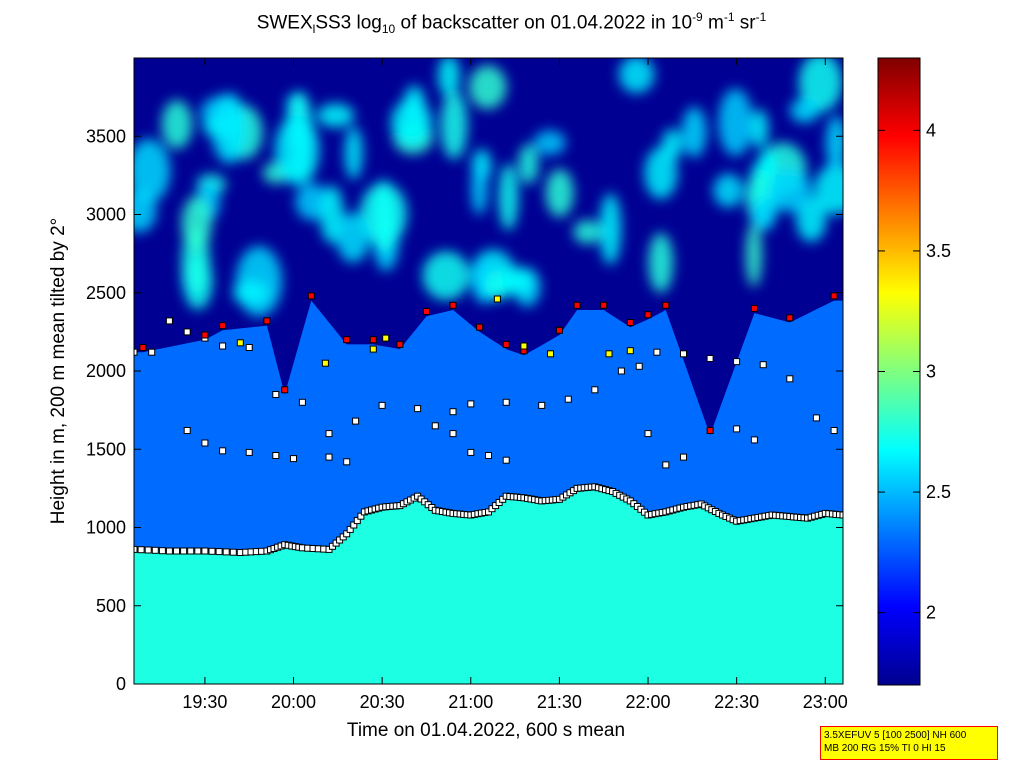 The width and height of the screenshot is (1023, 767). What do you see at coordinates (825, 702) in the screenshot?
I see `x-tick-label: 23:00` at bounding box center [825, 702].